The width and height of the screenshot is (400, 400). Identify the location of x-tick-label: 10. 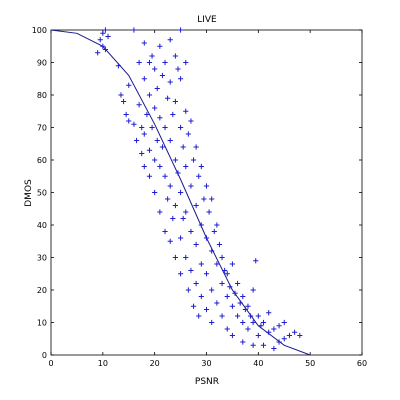
(103, 363).